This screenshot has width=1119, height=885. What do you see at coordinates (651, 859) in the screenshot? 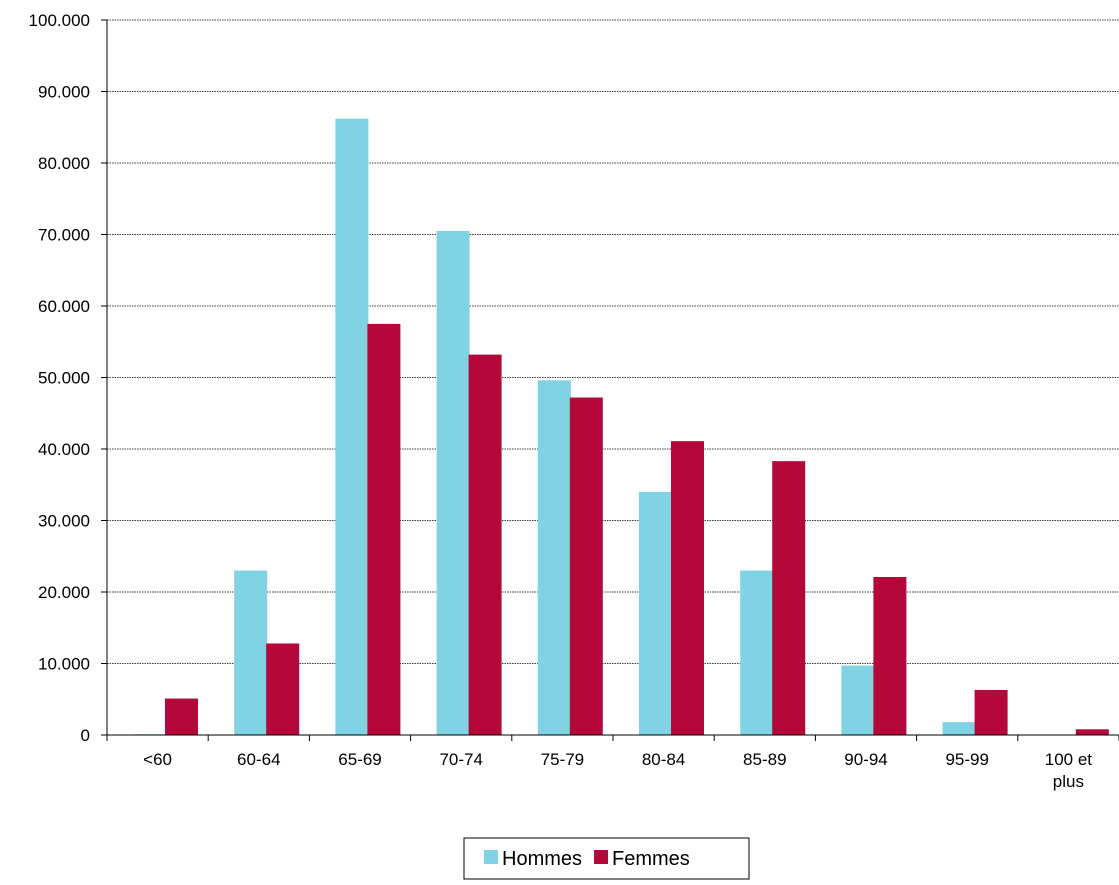
I see `legend-label-femmes: Femmes` at bounding box center [651, 859].